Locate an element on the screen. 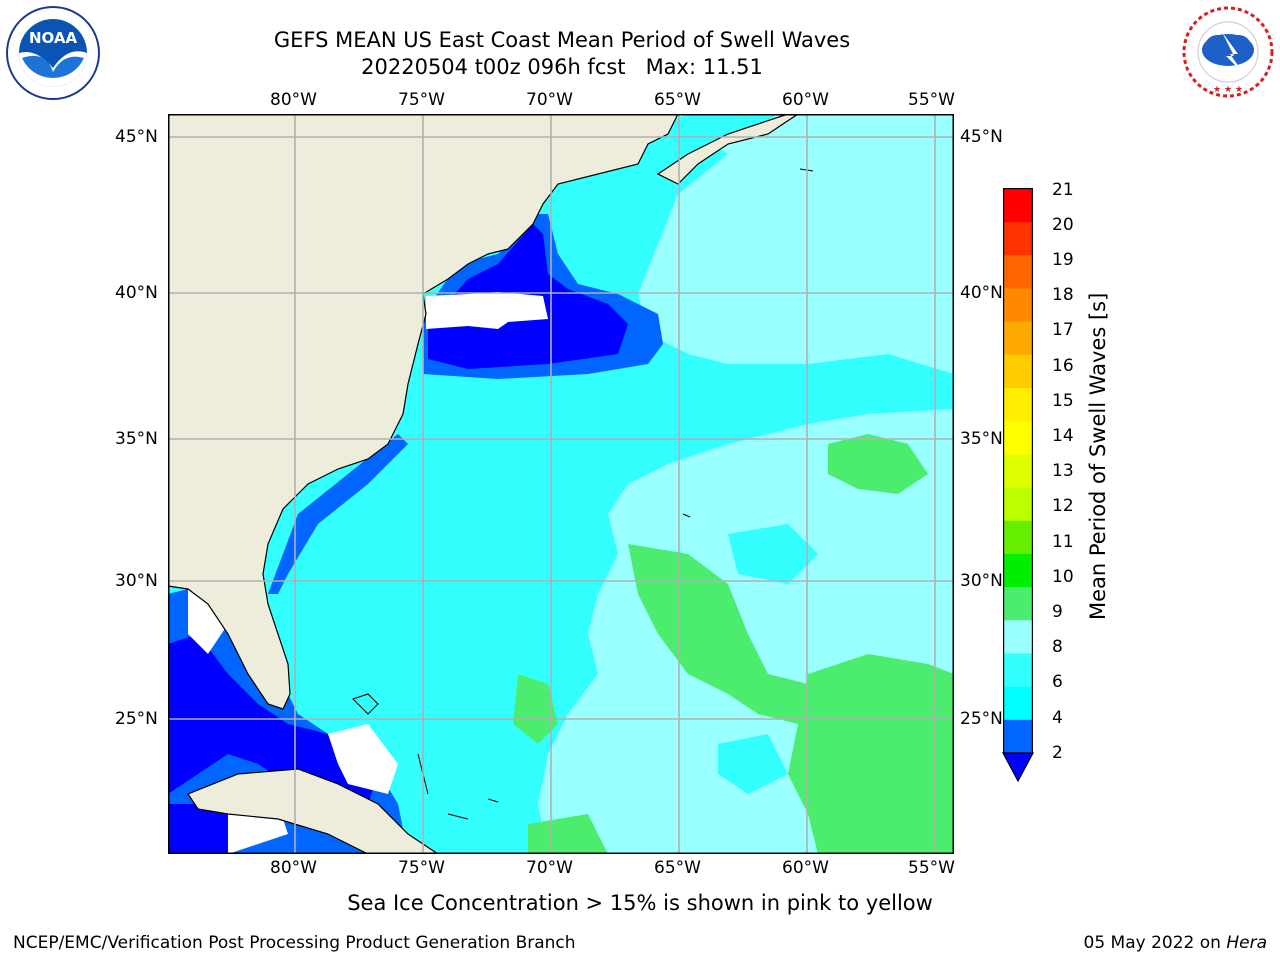 This screenshot has width=1280, height=960. colorbar-tick: 13 is located at coordinates (1063, 471).